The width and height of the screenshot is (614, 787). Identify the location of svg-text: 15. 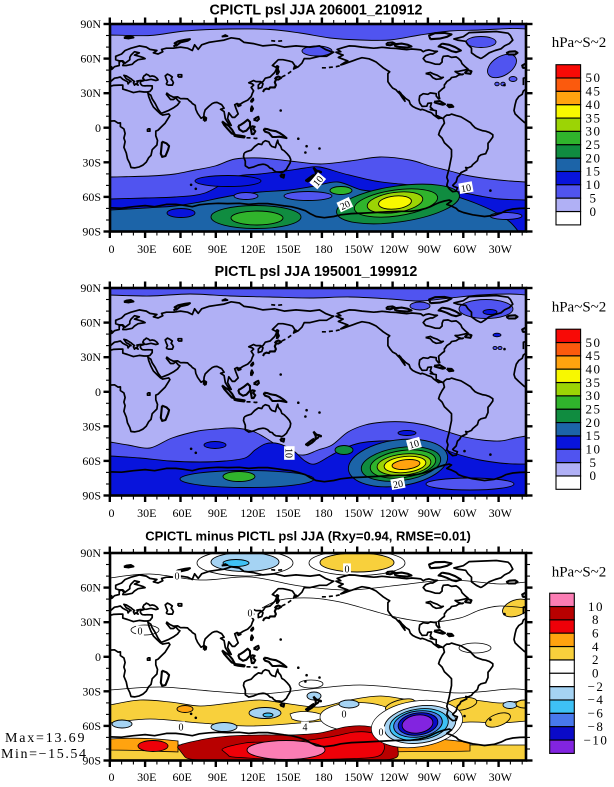
(594, 435).